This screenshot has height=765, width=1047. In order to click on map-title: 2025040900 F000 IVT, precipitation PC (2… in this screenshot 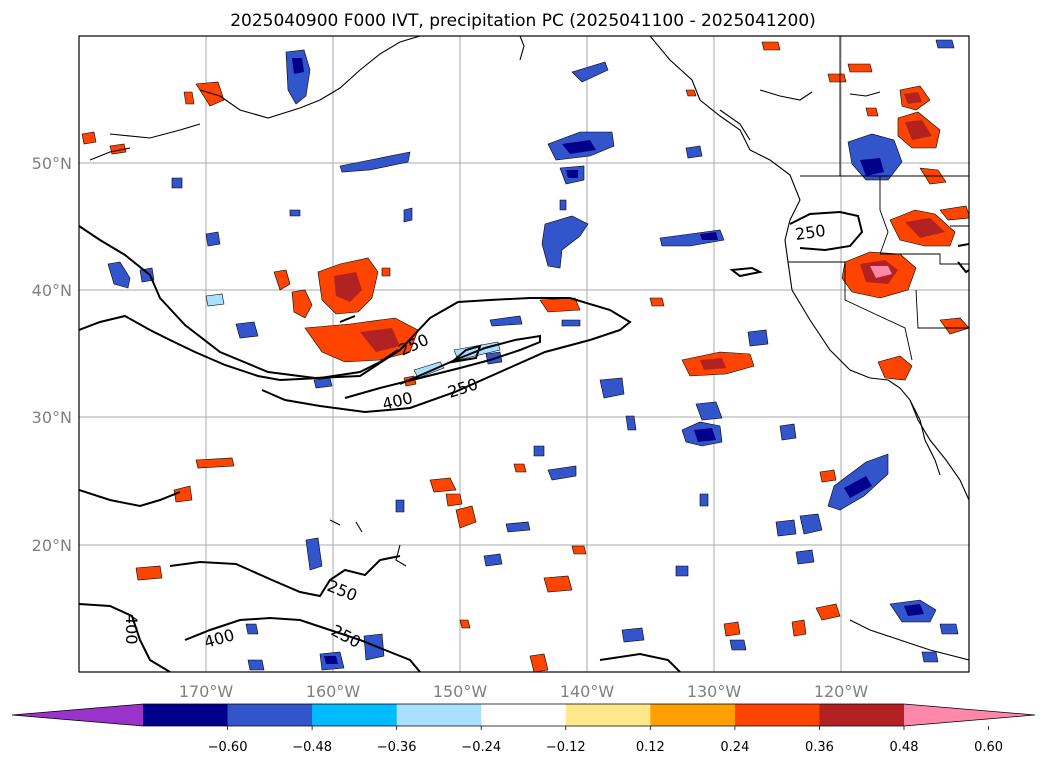, I will do `click(523, 21)`.